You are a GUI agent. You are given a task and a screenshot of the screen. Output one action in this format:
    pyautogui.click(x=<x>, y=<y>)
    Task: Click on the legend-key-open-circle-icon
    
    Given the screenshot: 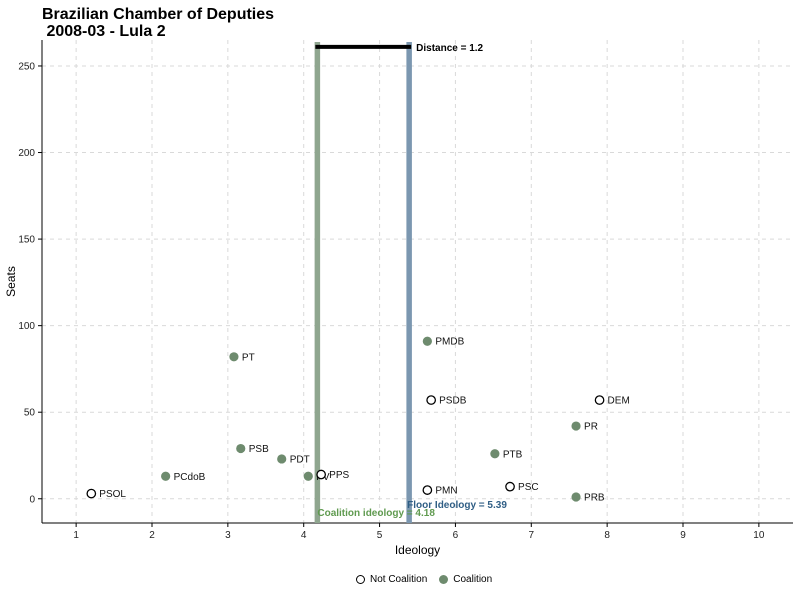 What is the action you would take?
    pyautogui.click(x=360, y=579)
    